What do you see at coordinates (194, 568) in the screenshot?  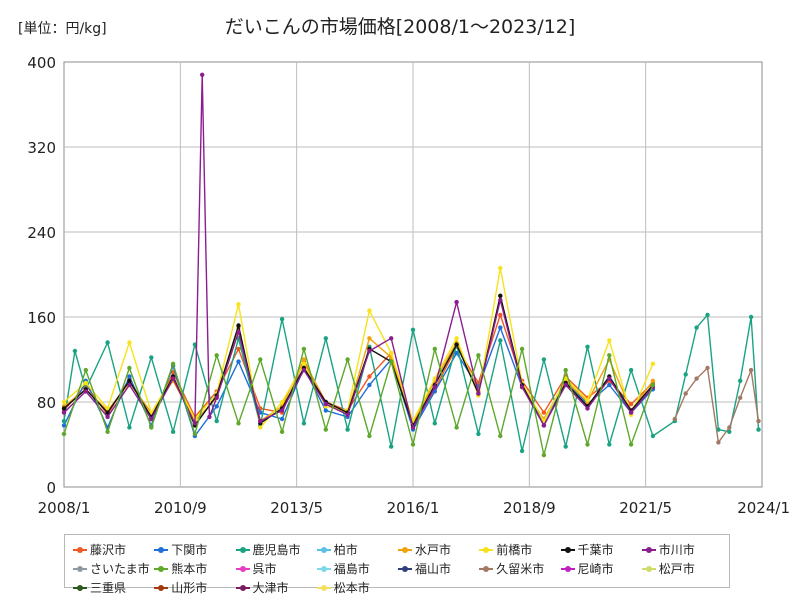 I see `legend-item: 熊本市` at bounding box center [194, 568].